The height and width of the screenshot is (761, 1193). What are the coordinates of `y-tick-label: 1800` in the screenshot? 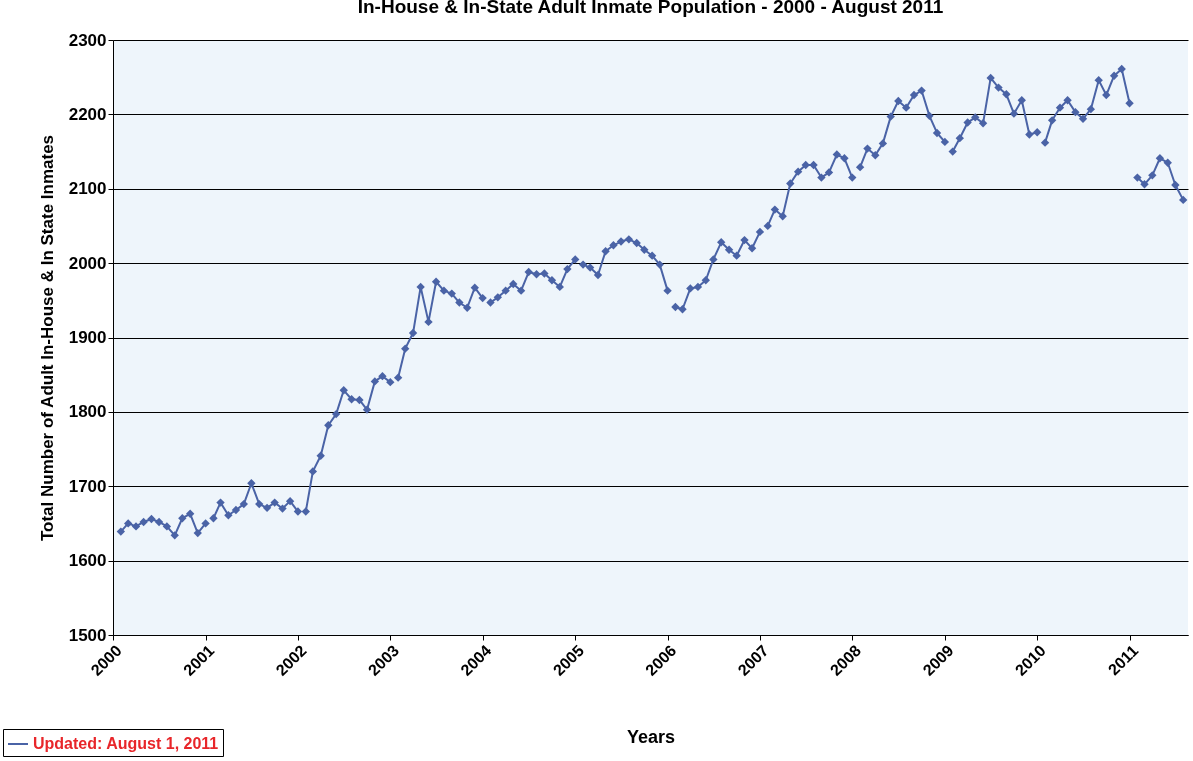 It's located at (87, 412).